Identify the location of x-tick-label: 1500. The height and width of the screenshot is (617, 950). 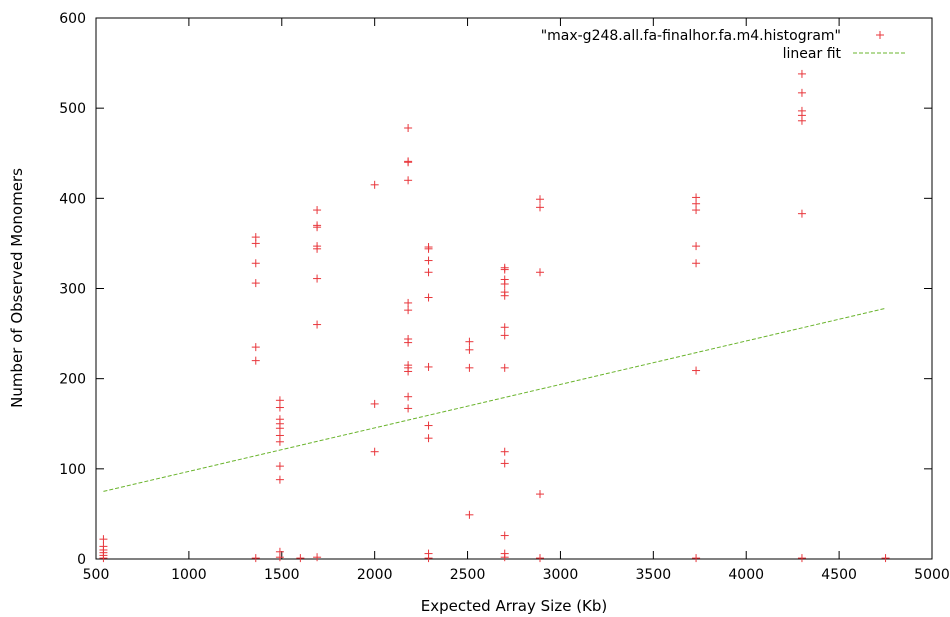
(282, 575).